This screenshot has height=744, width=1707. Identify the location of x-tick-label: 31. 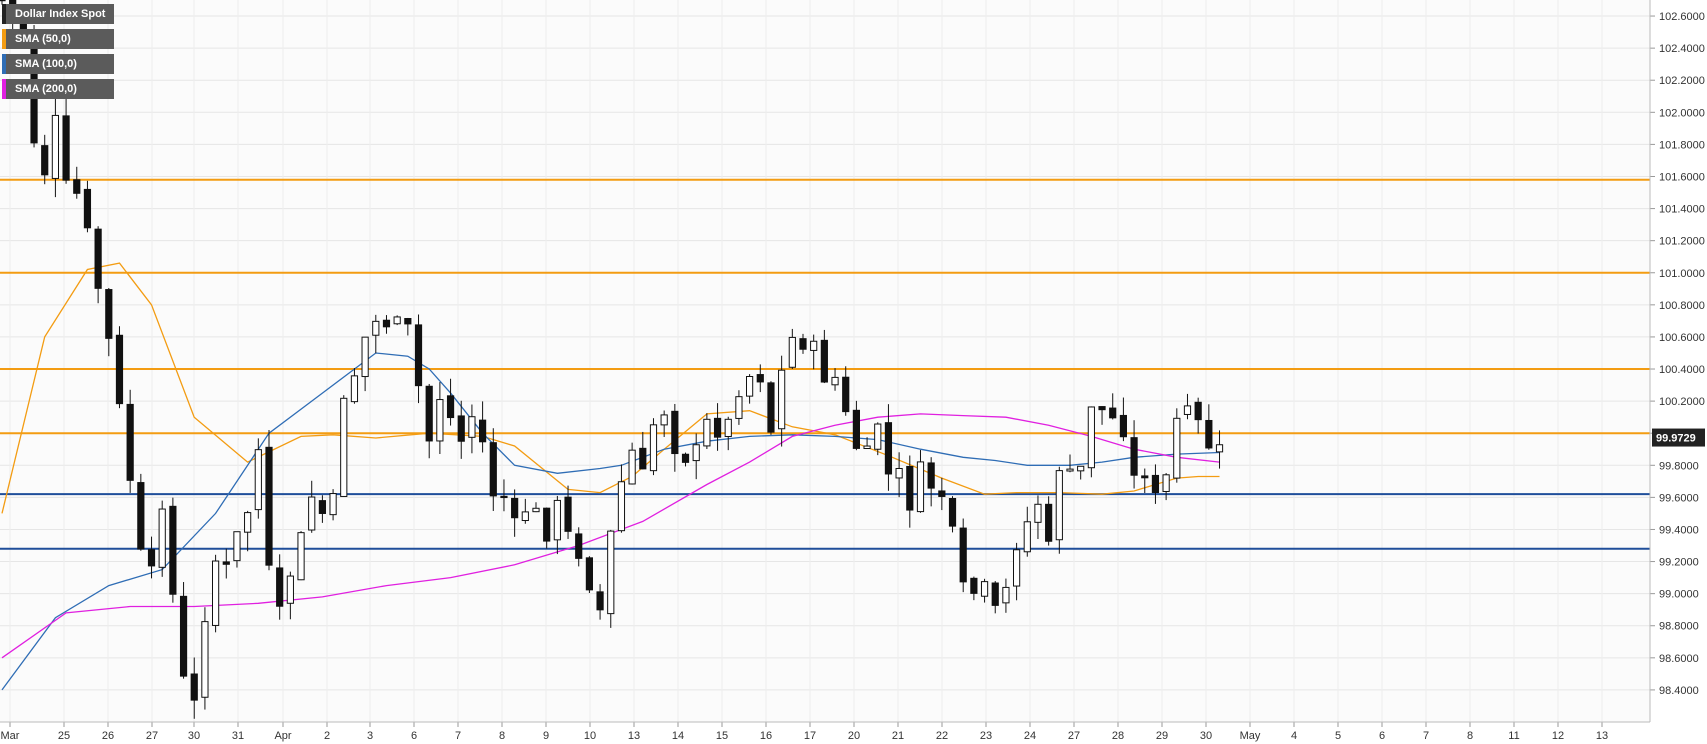
(238, 736).